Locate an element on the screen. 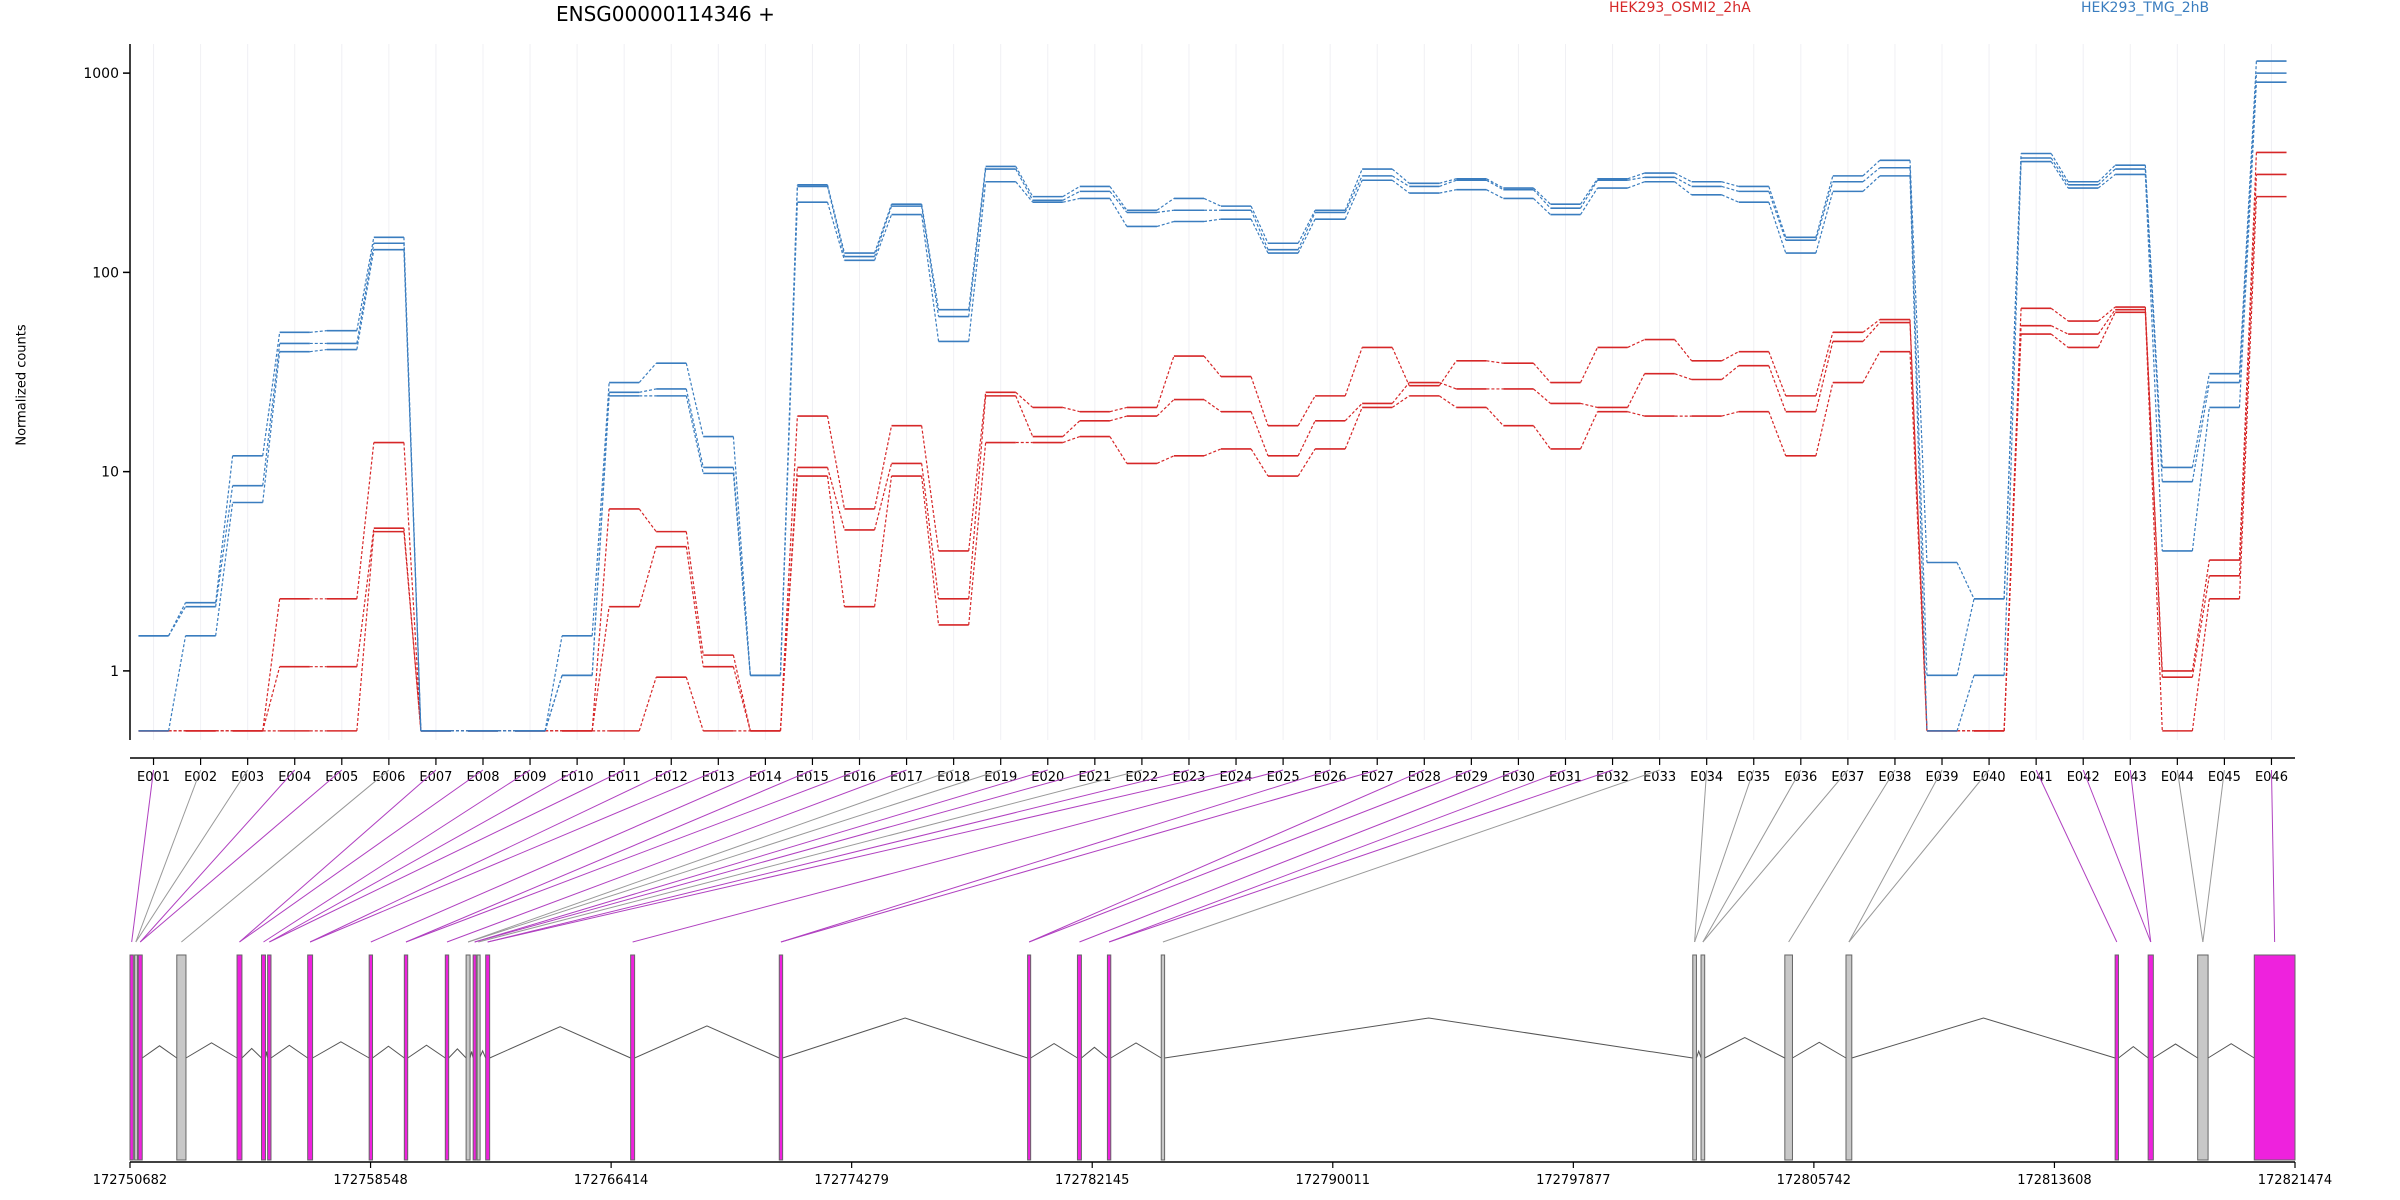 The image size is (2400, 1200). x-tick-label: E040 is located at coordinates (1989, 777).